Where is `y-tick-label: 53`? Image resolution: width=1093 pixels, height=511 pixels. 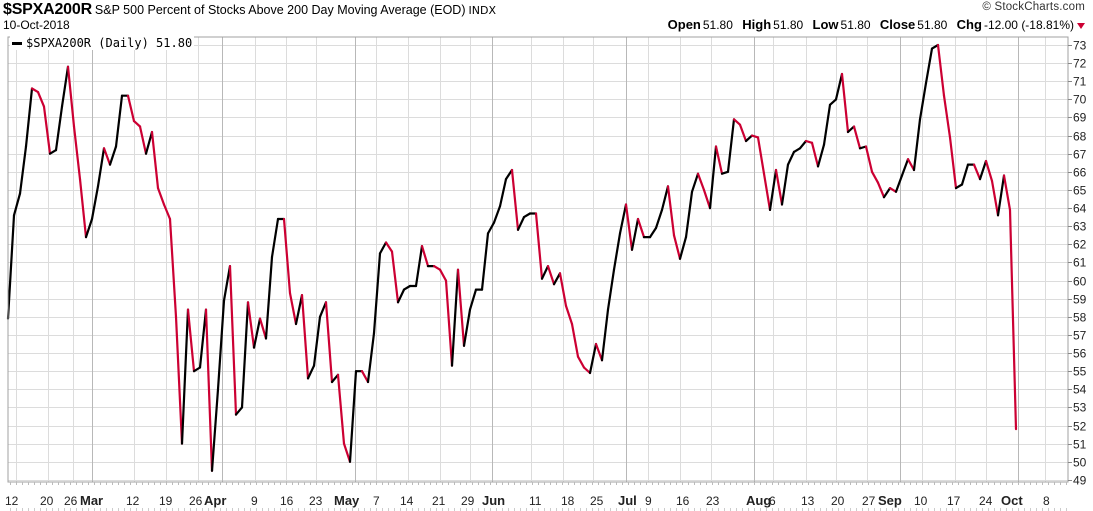 y-tick-label: 53 is located at coordinates (1080, 408).